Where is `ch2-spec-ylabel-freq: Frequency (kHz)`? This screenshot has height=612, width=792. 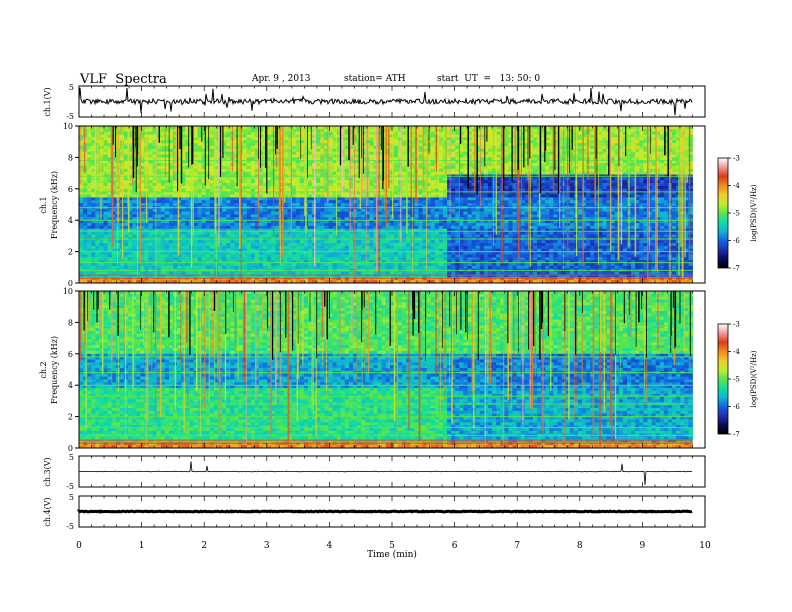 ch2-spec-ylabel-freq: Frequency (kHz) is located at coordinates (54, 370).